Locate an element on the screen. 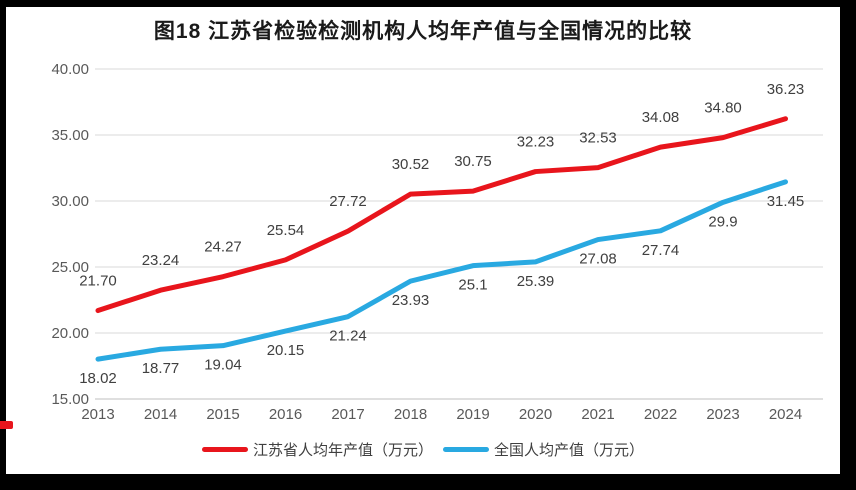 The width and height of the screenshot is (856, 490). legend-item-0: 江苏省人均年产值（万元） is located at coordinates (317, 449).